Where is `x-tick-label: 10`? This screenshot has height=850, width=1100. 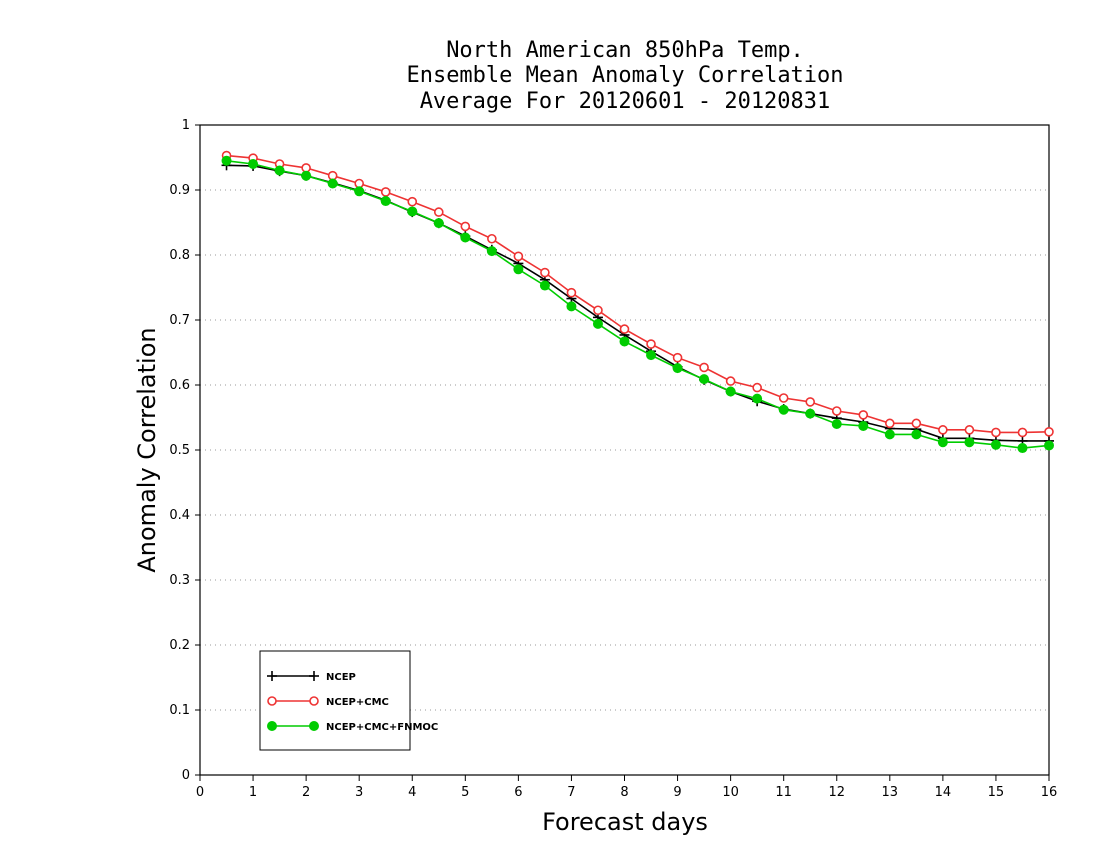 x-tick-label: 10 is located at coordinates (730, 792).